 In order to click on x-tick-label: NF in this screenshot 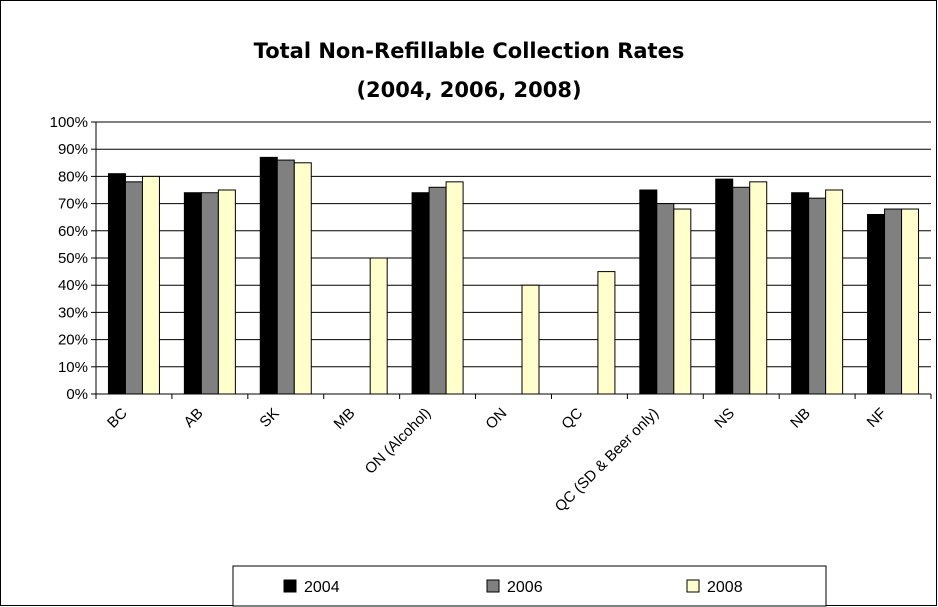, I will do `click(877, 418)`.